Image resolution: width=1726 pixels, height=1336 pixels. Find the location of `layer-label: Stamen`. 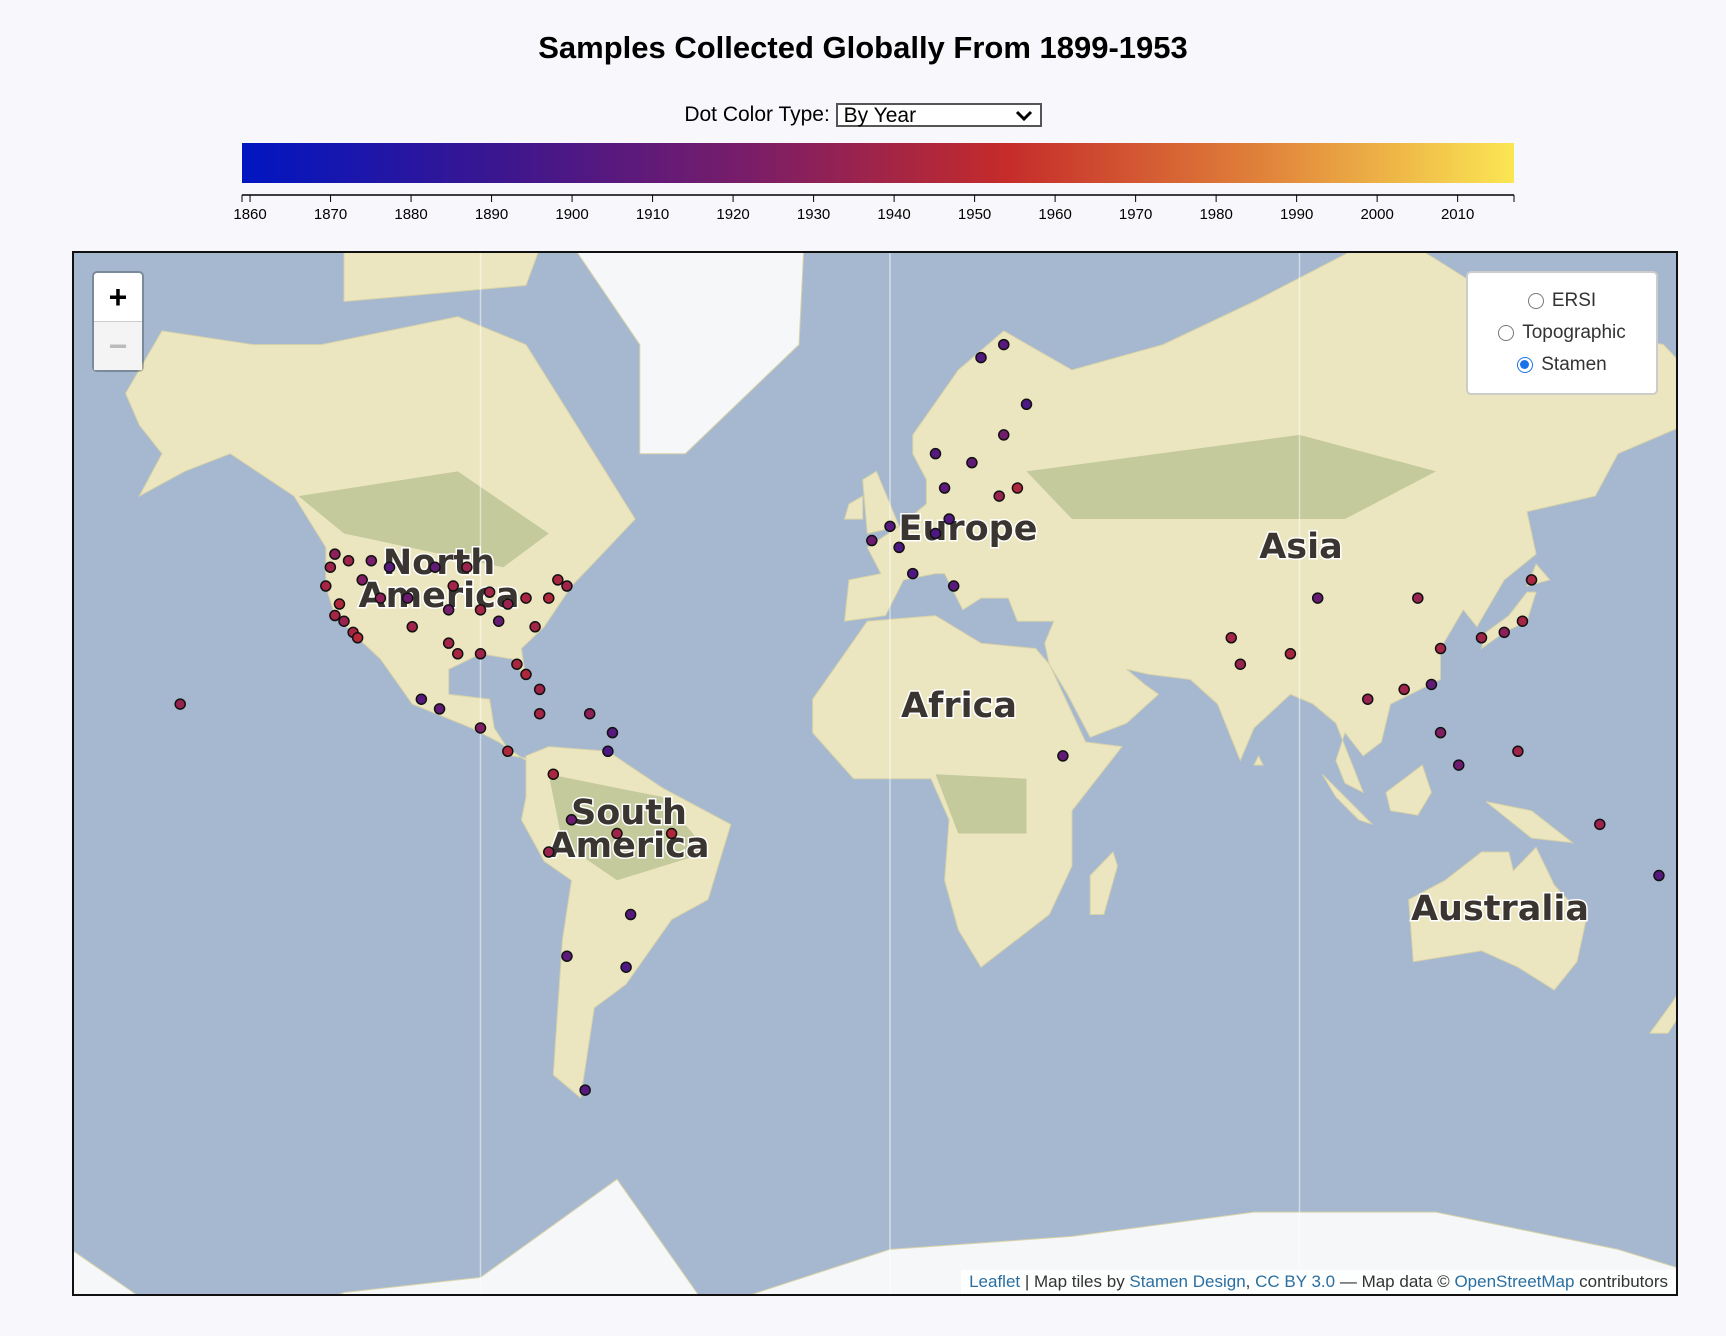

layer-label: Stamen is located at coordinates (1574, 364).